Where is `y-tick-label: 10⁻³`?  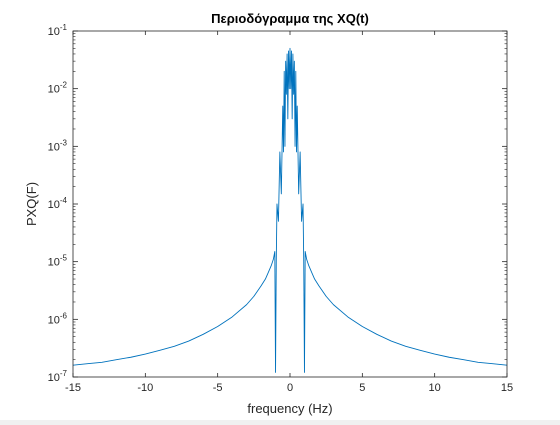
y-tick-label: 10⁻³ is located at coordinates (58, 145).